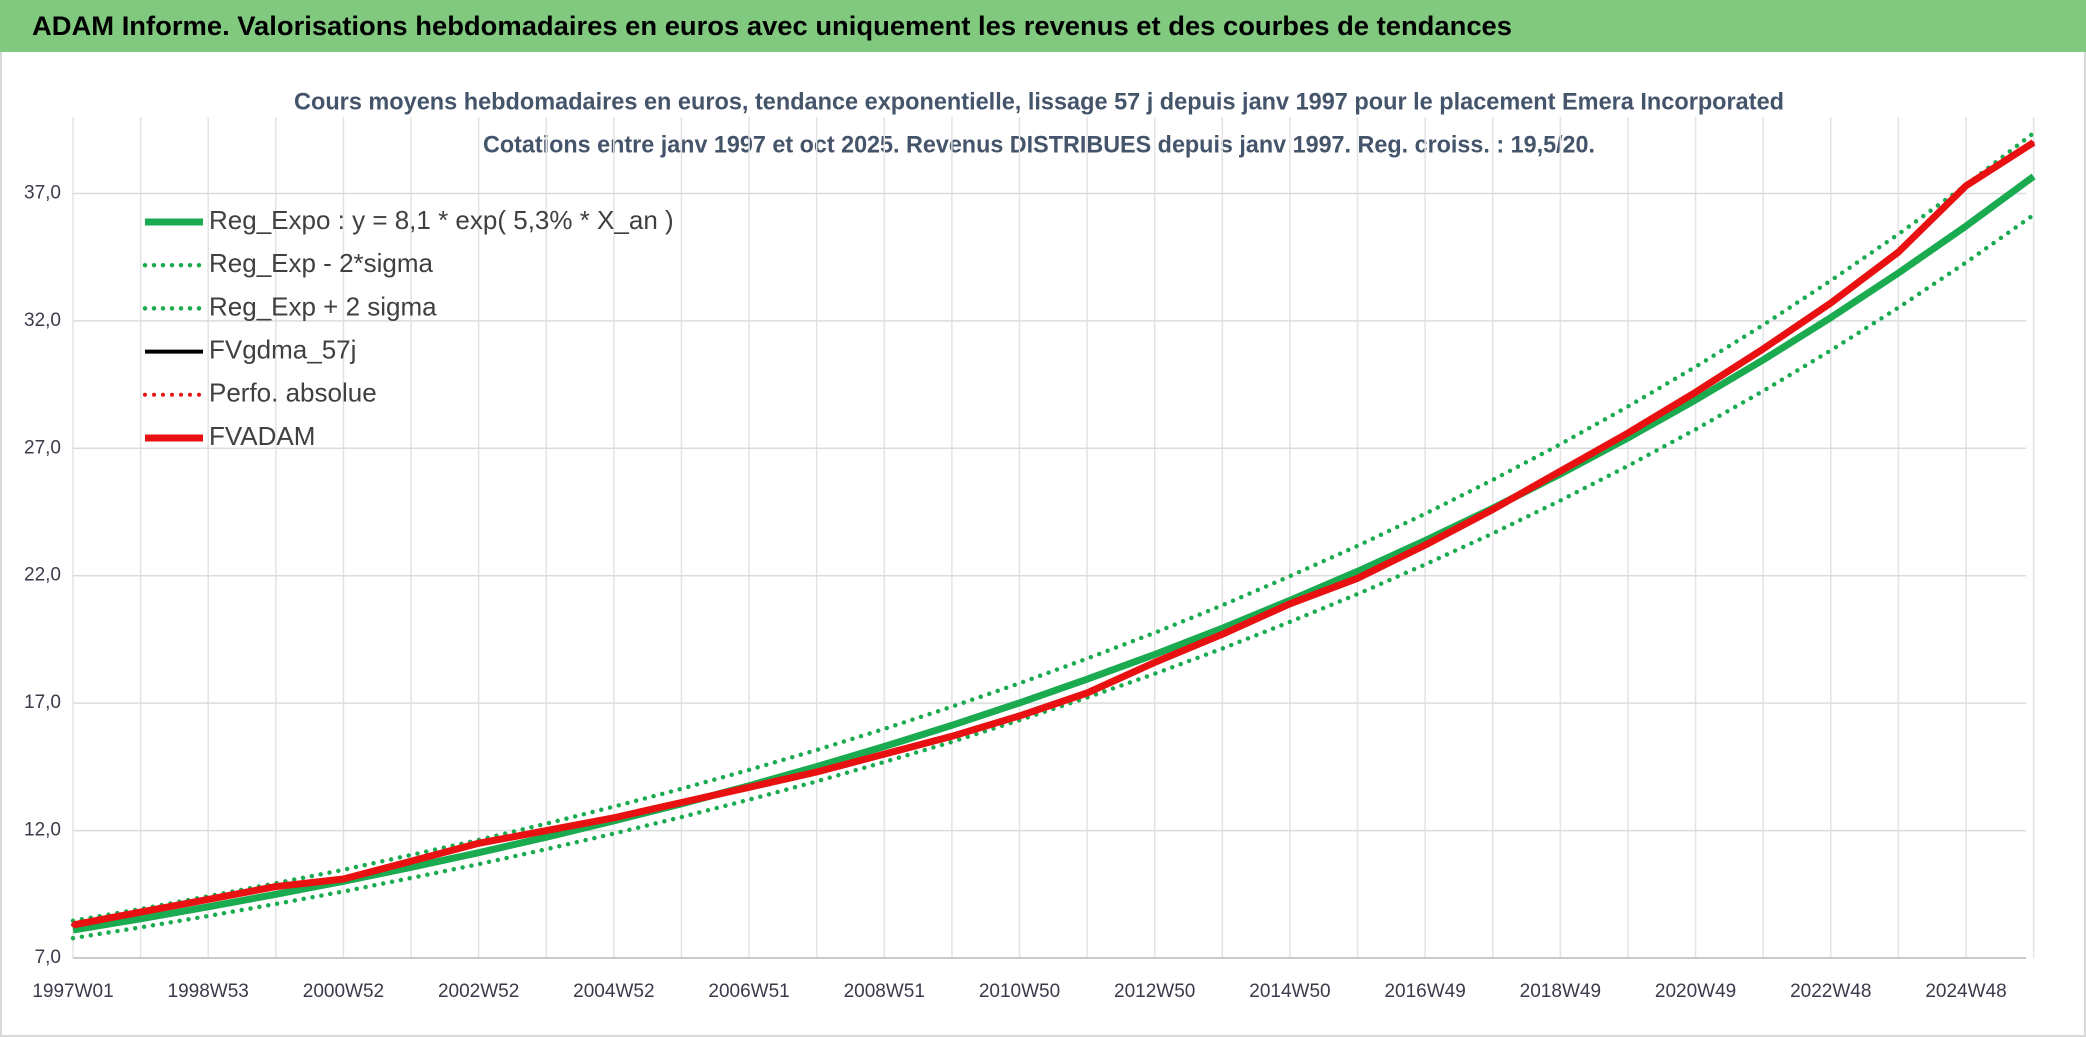 The width and height of the screenshot is (2086, 1037). Describe the element at coordinates (321, 263) in the screenshot. I see `legend-label: Reg_Exp - 2*sigma` at that location.